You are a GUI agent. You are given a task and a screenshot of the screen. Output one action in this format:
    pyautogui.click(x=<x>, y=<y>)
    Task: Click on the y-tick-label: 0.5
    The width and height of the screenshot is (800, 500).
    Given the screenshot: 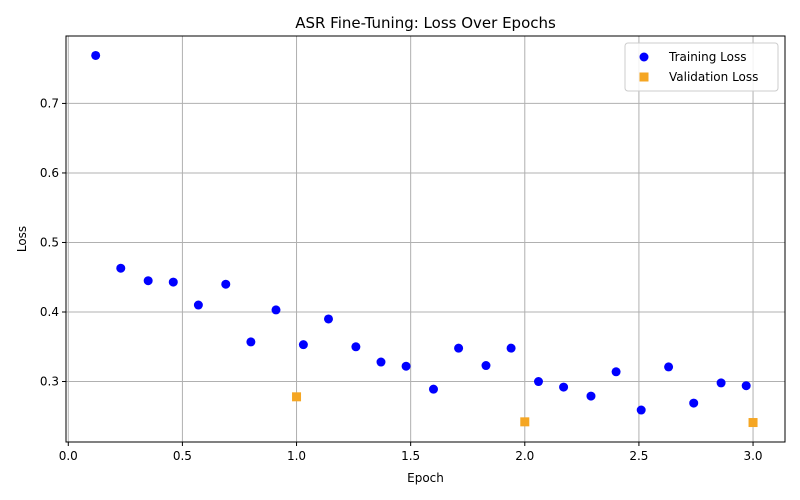 What is the action you would take?
    pyautogui.click(x=49, y=242)
    